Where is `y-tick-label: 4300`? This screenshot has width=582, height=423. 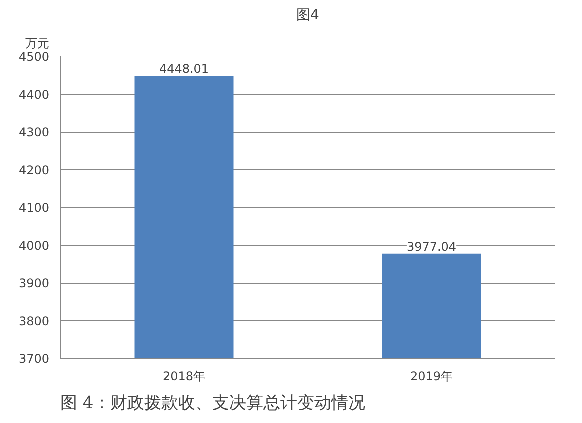
y-tick-label: 4300 is located at coordinates (34, 133).